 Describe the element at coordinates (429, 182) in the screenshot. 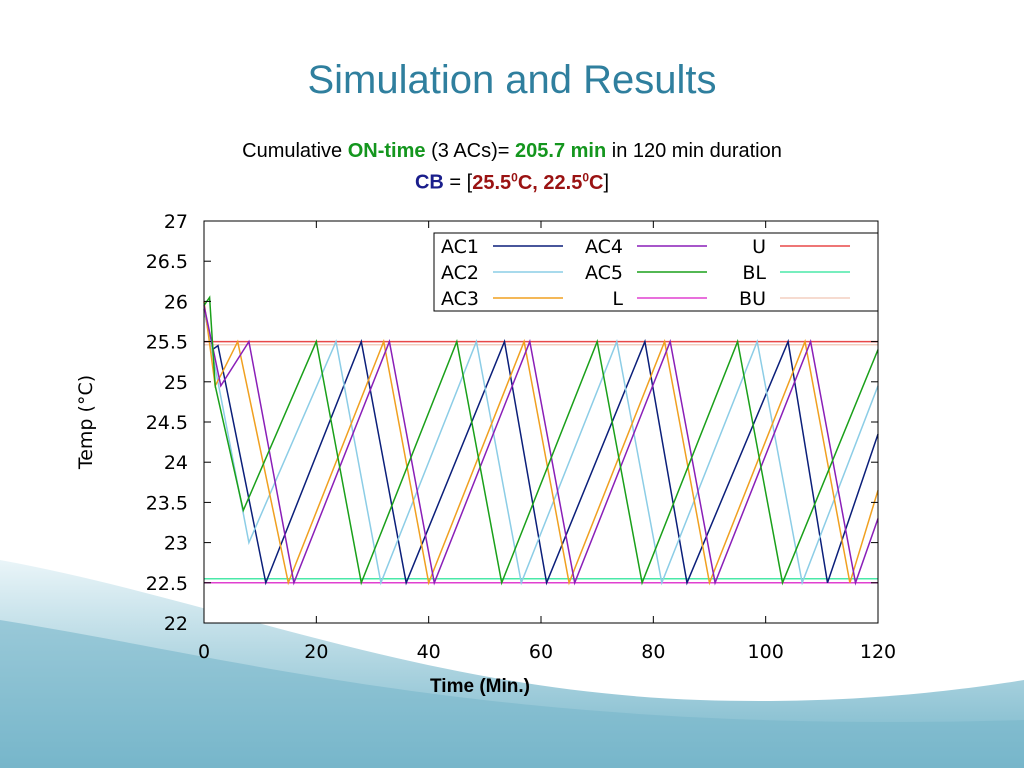

I see `comfort-band-label: CB` at that location.